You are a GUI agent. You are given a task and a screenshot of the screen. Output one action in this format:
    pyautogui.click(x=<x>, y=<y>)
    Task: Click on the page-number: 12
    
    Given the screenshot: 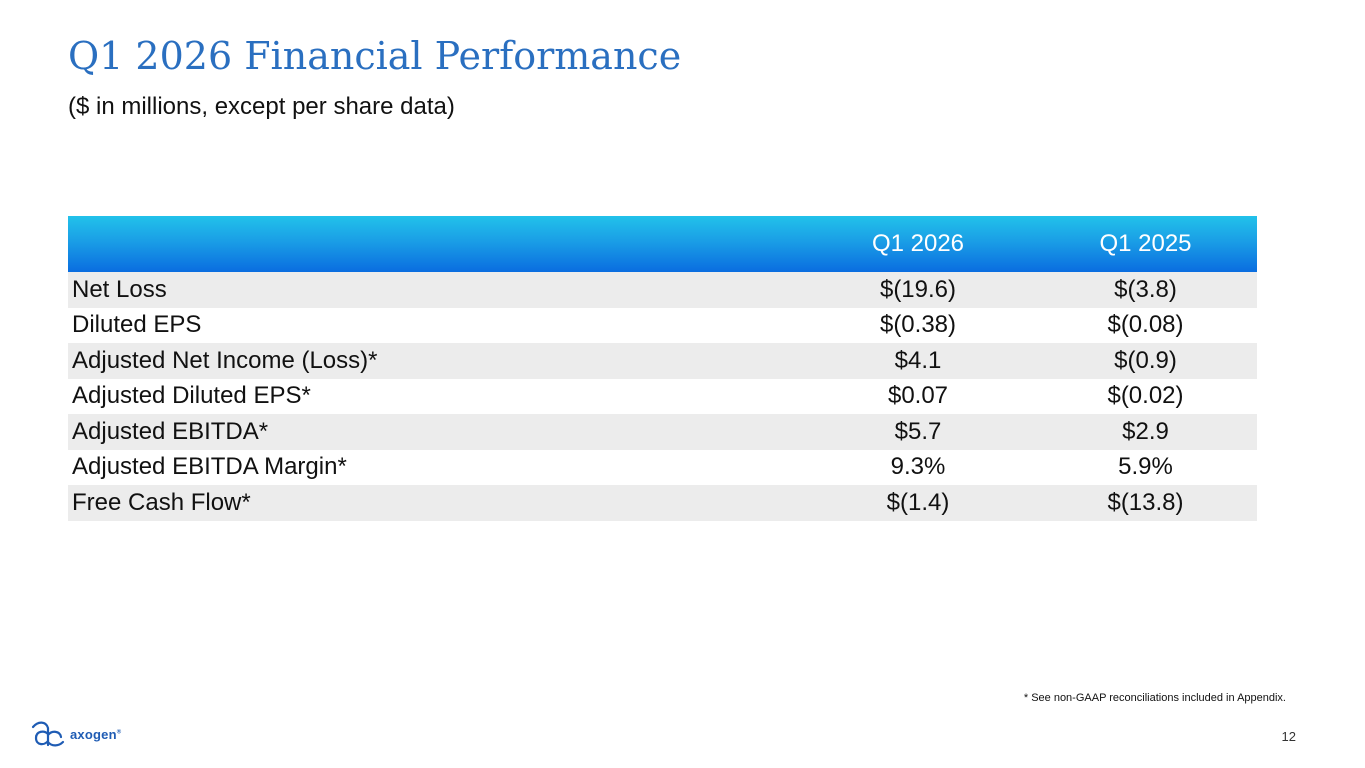 What is the action you would take?
    pyautogui.click(x=1288, y=736)
    